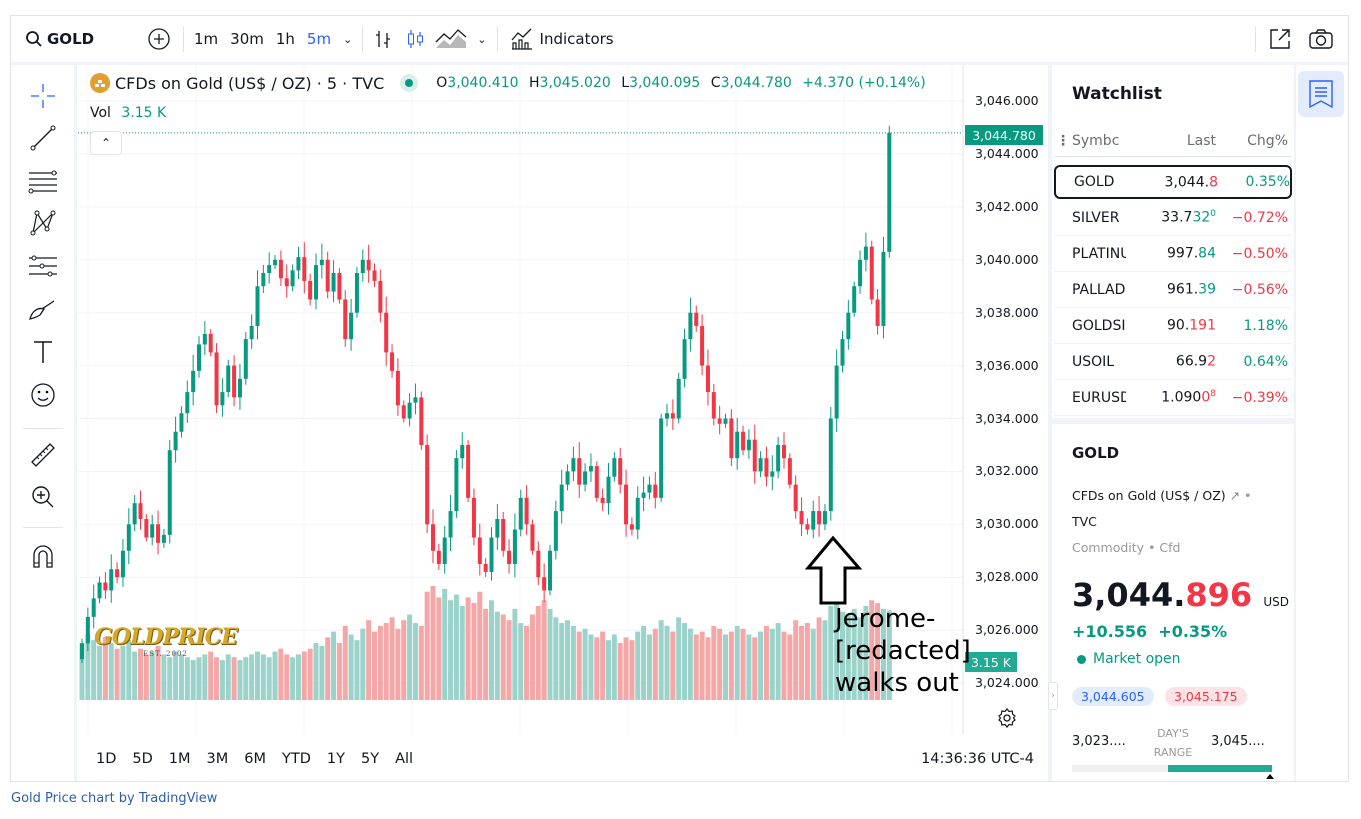 The height and width of the screenshot is (819, 1361). Describe the element at coordinates (319, 39) in the screenshot. I see `interval-5m: 5m` at that location.